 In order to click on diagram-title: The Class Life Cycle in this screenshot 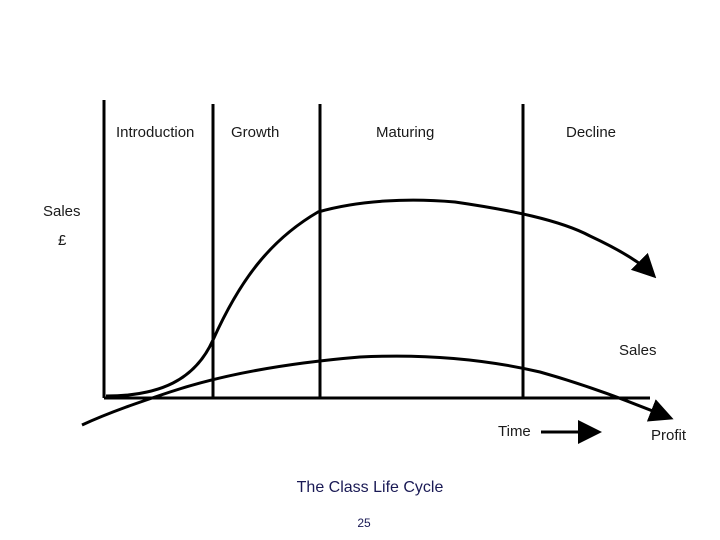, I will do `click(370, 487)`.